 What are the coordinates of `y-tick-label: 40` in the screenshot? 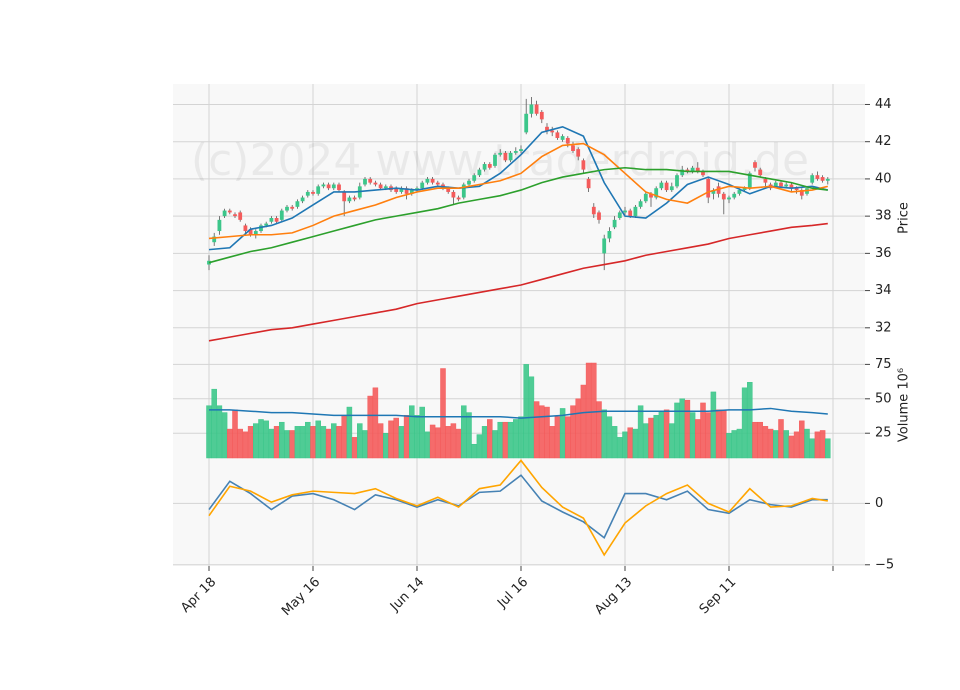 It's located at (883, 178).